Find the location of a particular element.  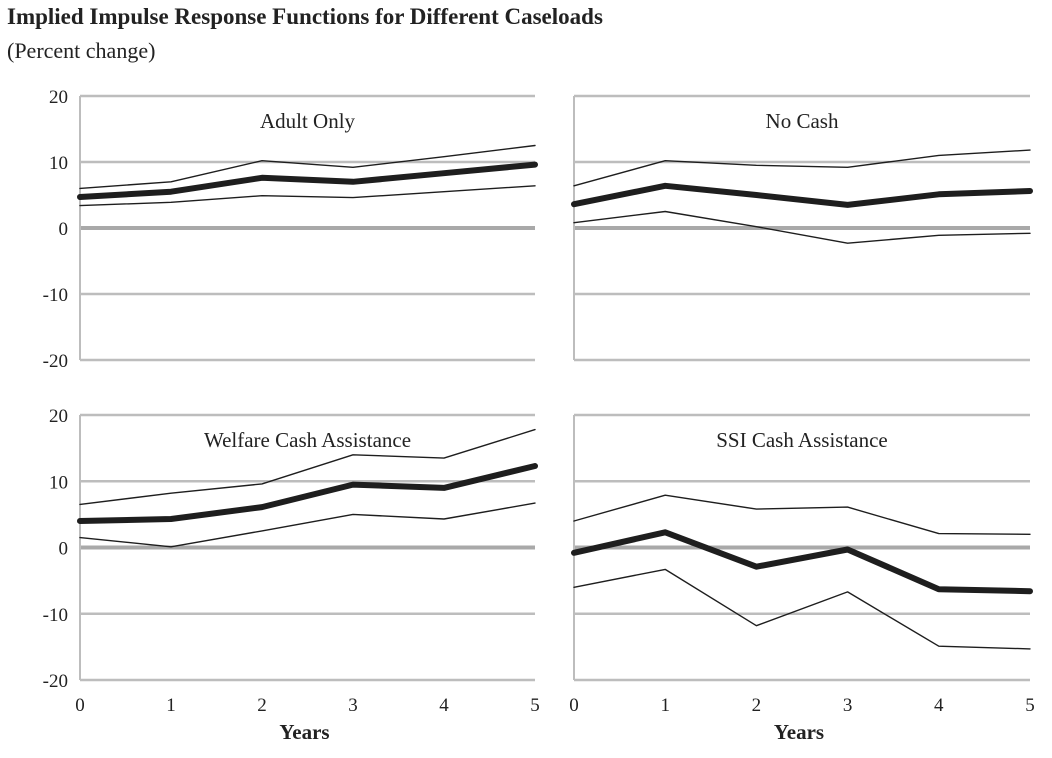

chart-subtitle: (Percent change) is located at coordinates (81, 50).